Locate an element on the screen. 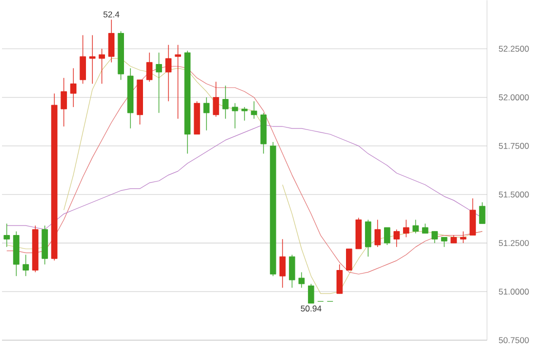 Image resolution: width=550 pixels, height=347 pixels. y-tick-label: 51.5000 is located at coordinates (513, 195).